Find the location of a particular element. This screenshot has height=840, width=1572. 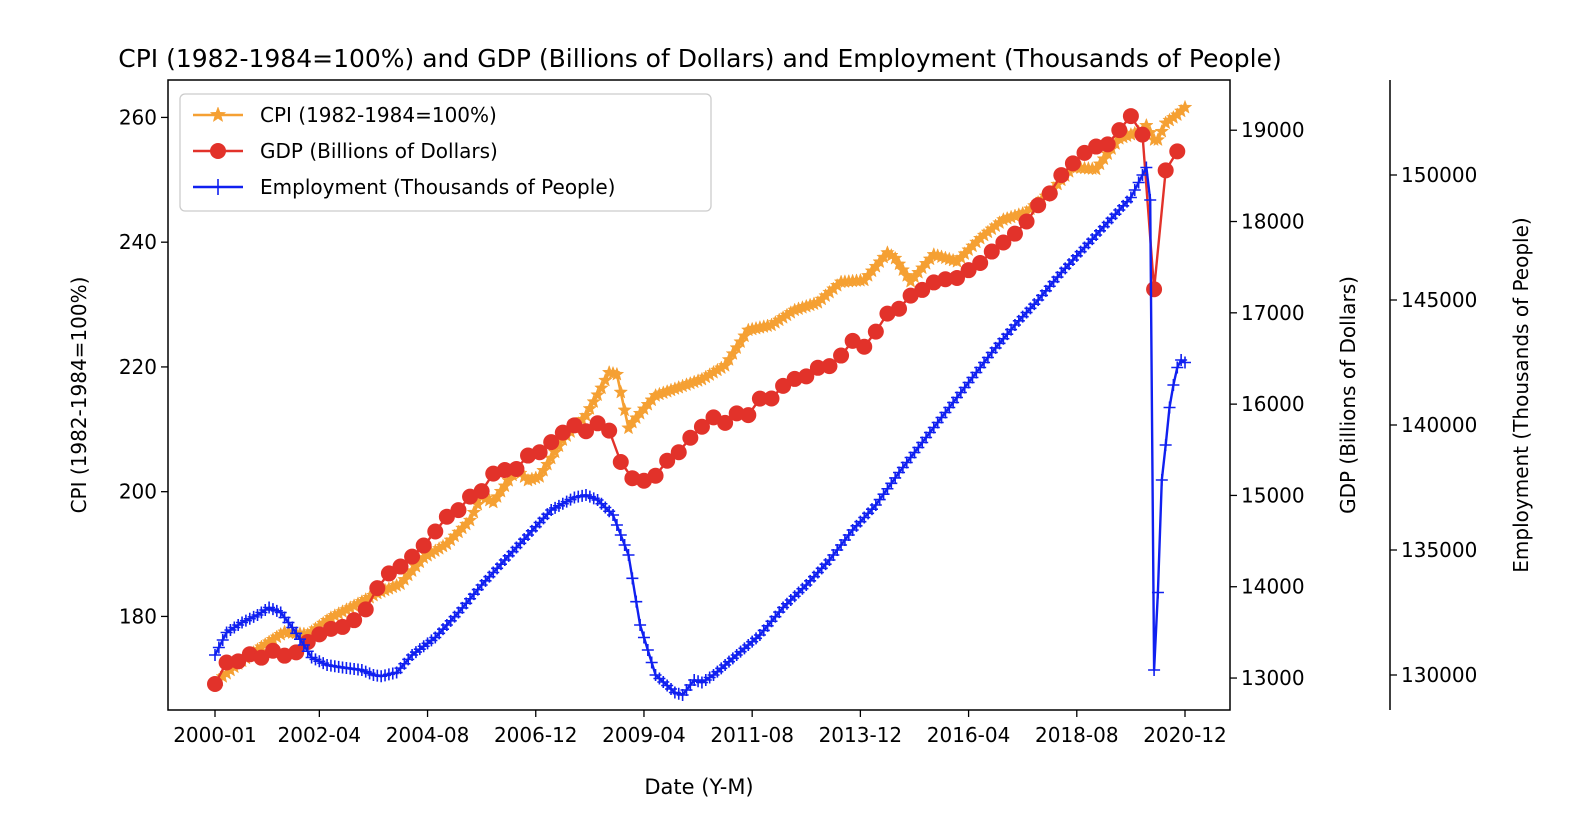

legend-item: CPI (1982-1984=100%) is located at coordinates (345, 115).